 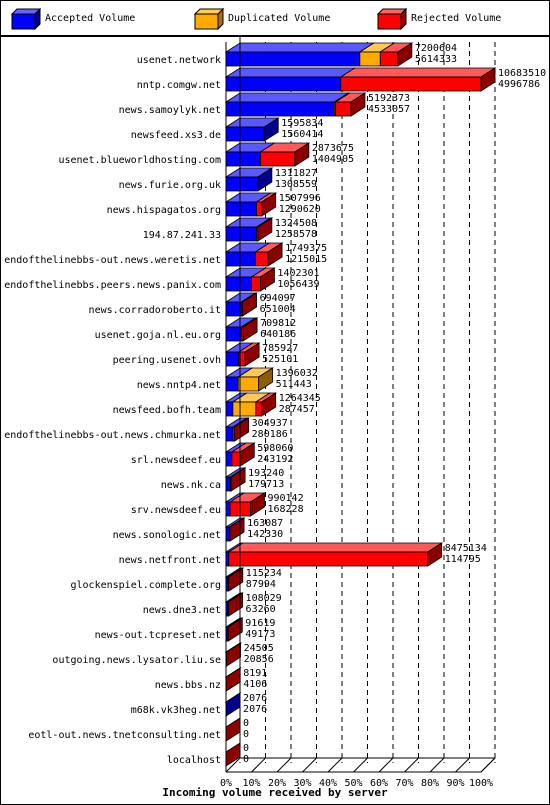 What do you see at coordinates (275, 792) in the screenshot?
I see `x-axis-title: Incoming volume received by server` at bounding box center [275, 792].